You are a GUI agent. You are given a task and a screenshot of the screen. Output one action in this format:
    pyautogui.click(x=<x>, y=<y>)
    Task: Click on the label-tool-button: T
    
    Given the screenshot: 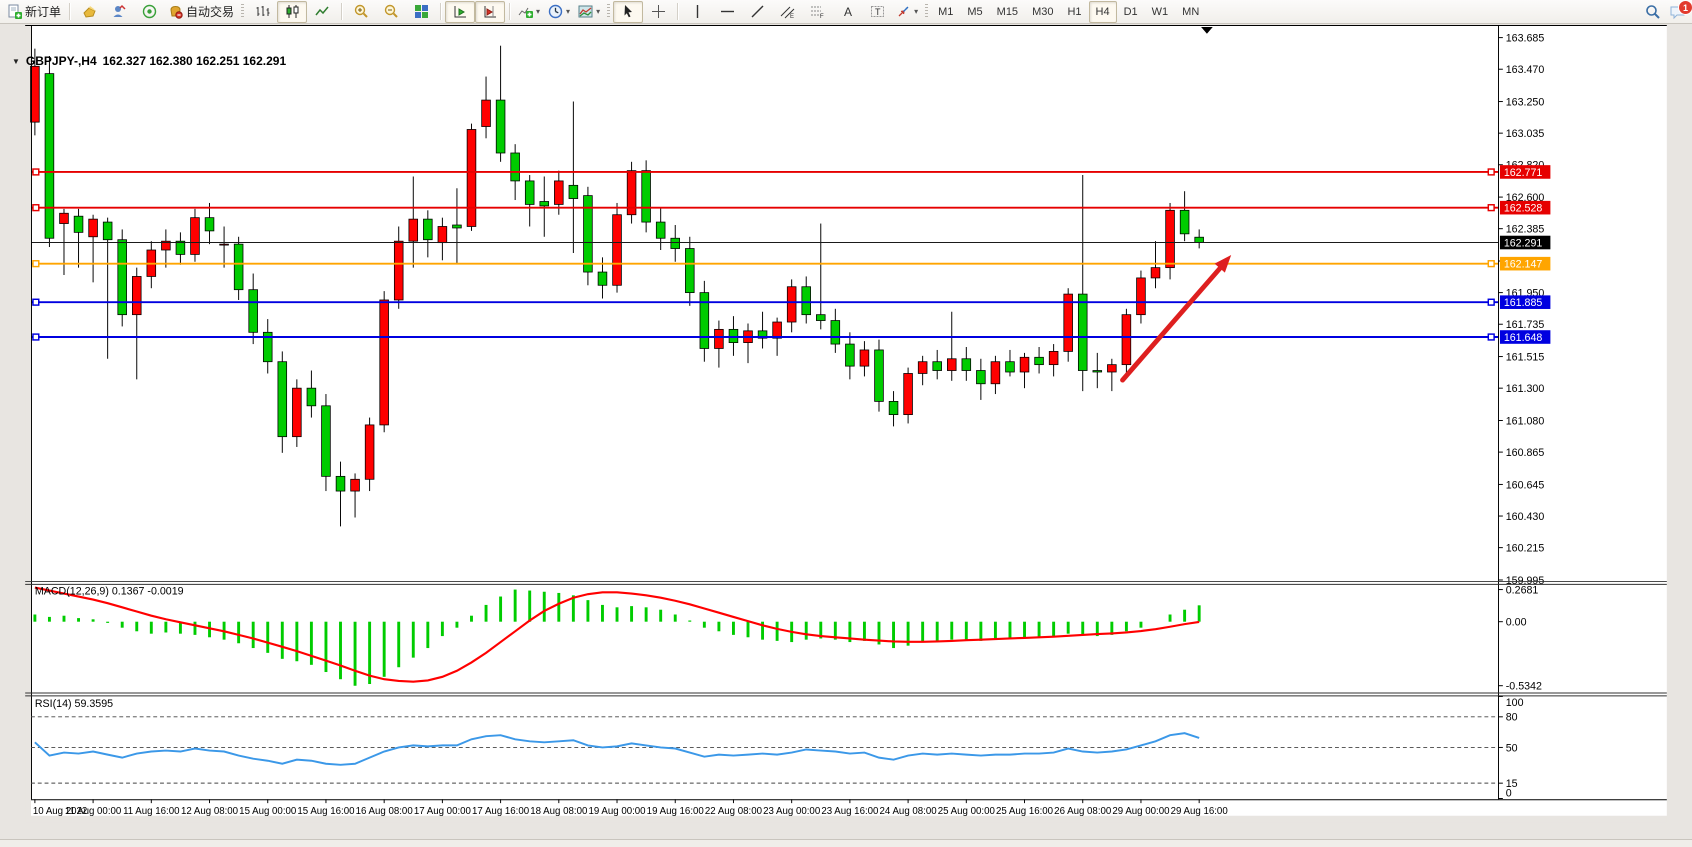 What is the action you would take?
    pyautogui.click(x=877, y=12)
    